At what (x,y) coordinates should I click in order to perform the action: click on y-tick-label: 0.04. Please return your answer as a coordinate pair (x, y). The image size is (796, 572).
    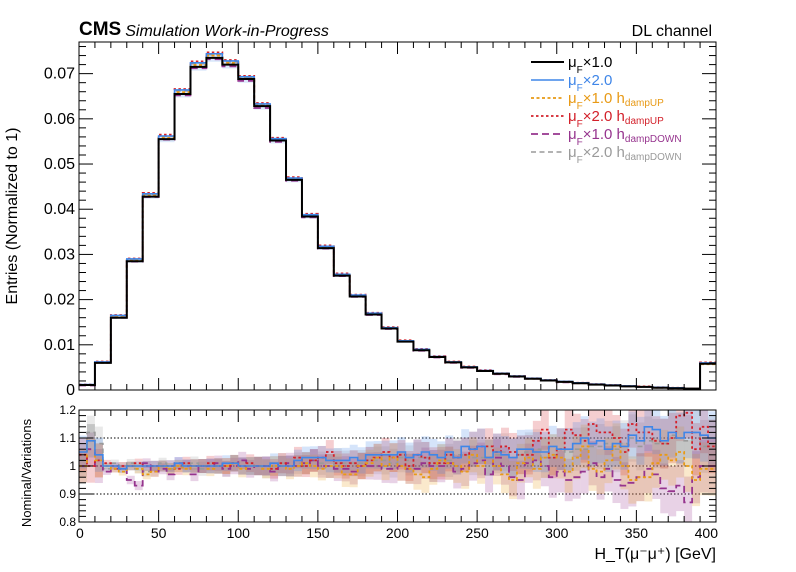
    Looking at the image, I should click on (59, 209).